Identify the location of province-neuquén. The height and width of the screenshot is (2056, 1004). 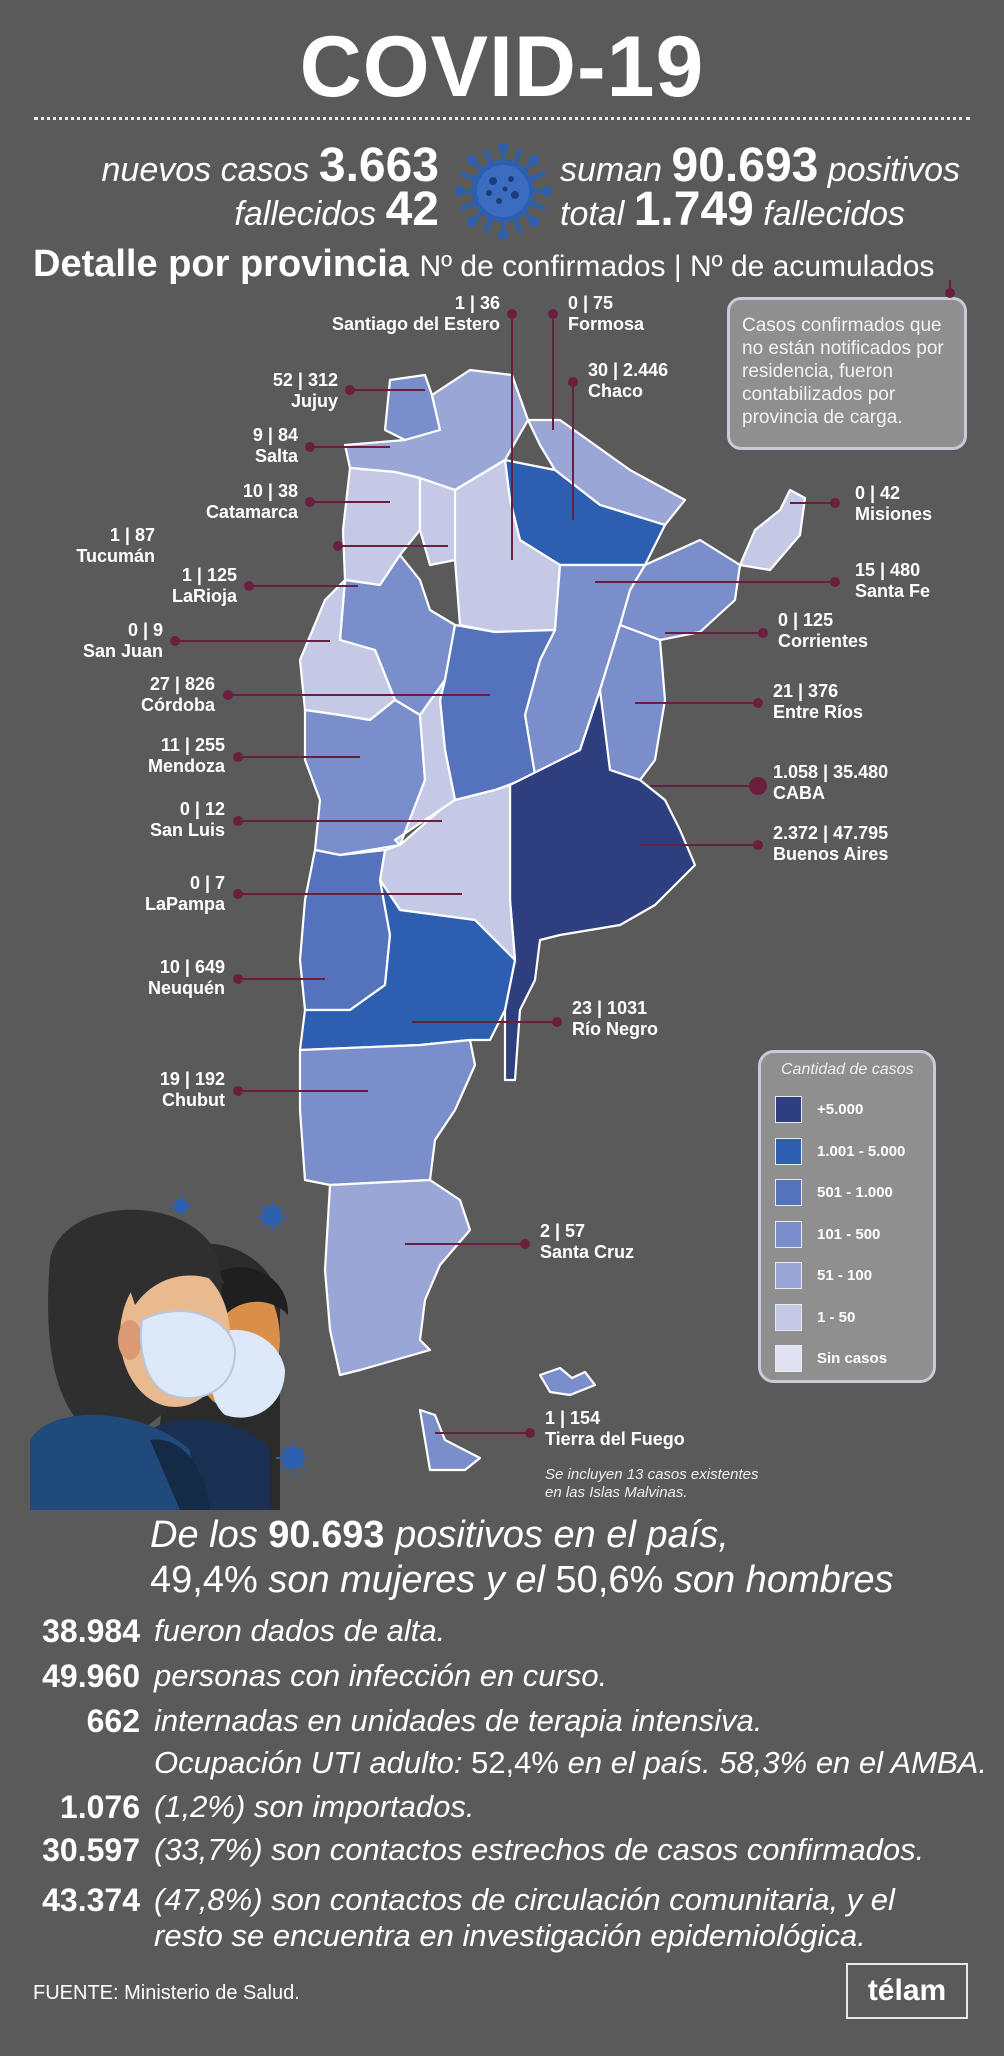
(345, 930).